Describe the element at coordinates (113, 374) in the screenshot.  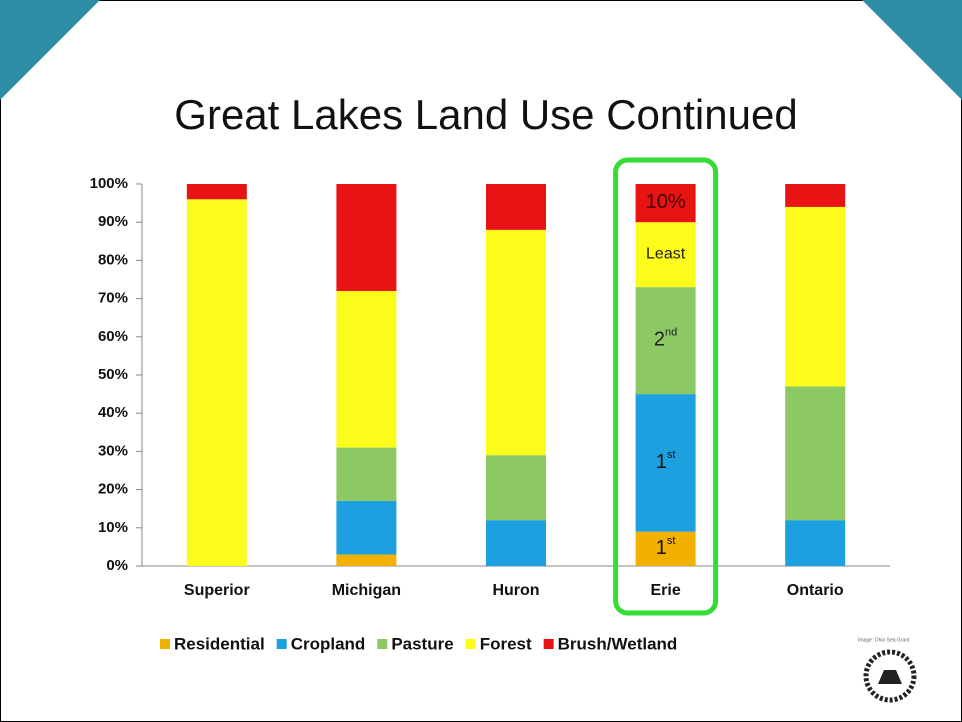
I see `y-tick-label: 50%` at that location.